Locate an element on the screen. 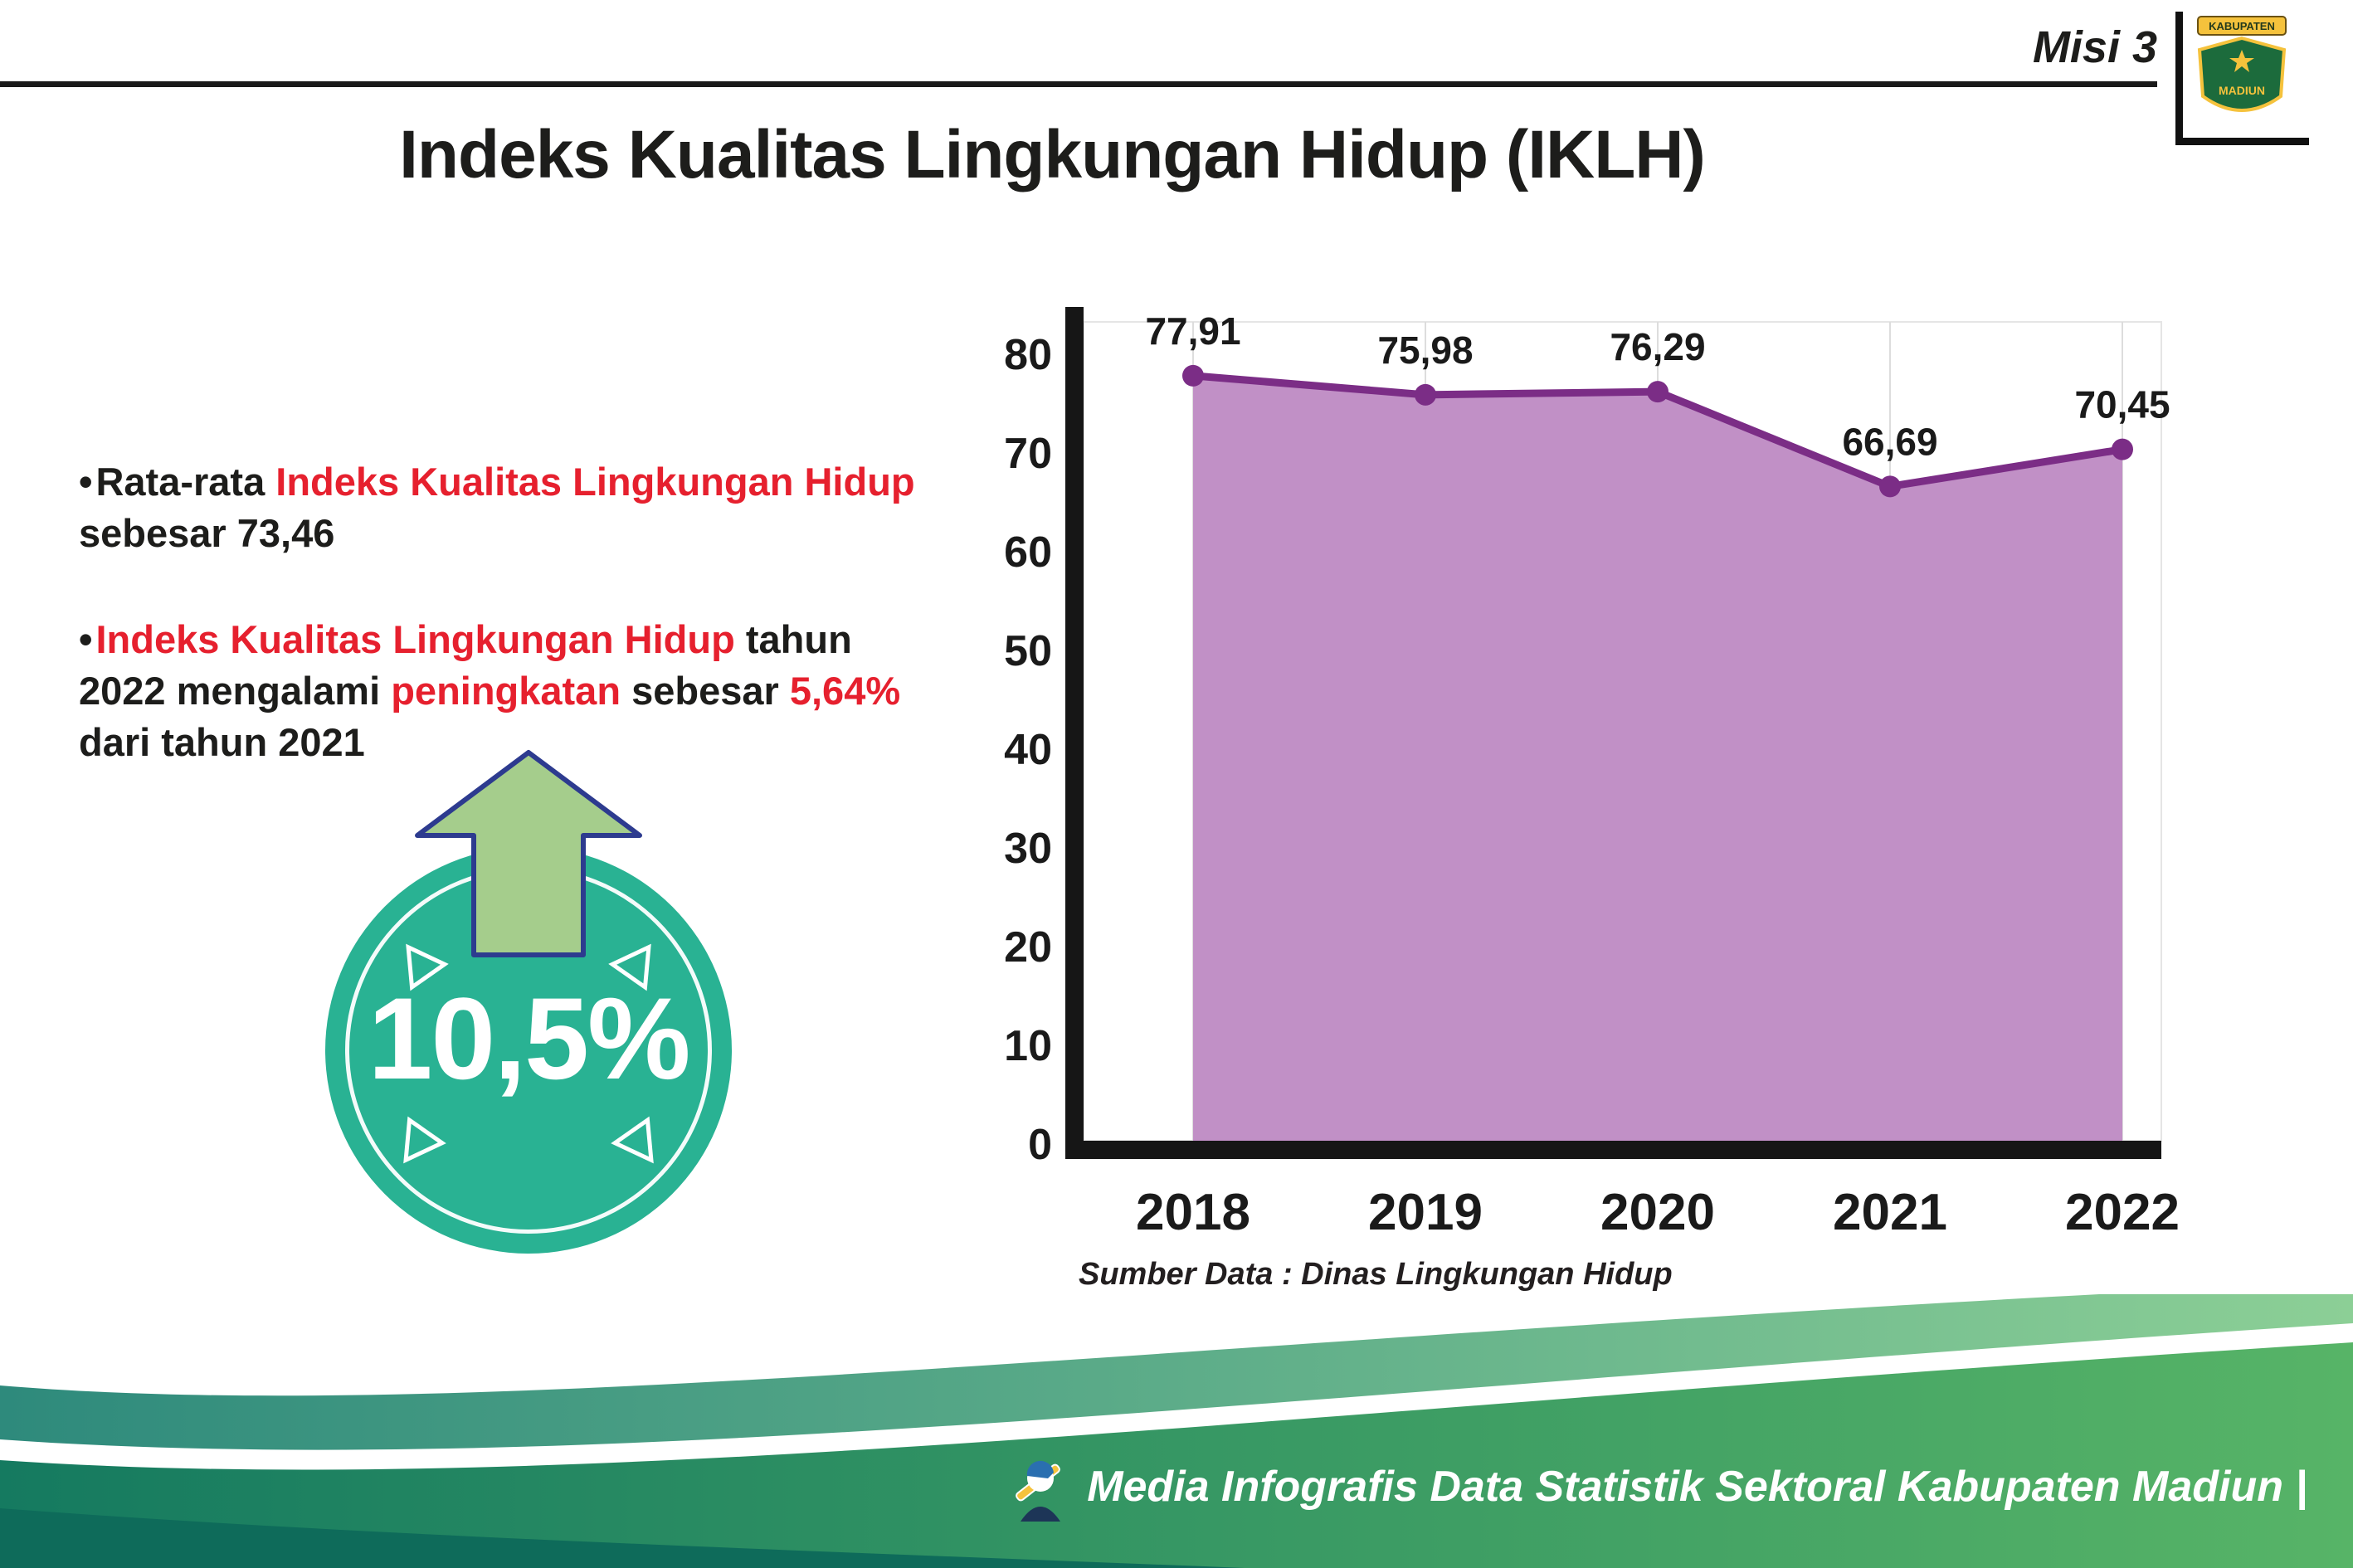 The height and width of the screenshot is (1568, 2353). chart-value-label: 66,69 is located at coordinates (1889, 441).